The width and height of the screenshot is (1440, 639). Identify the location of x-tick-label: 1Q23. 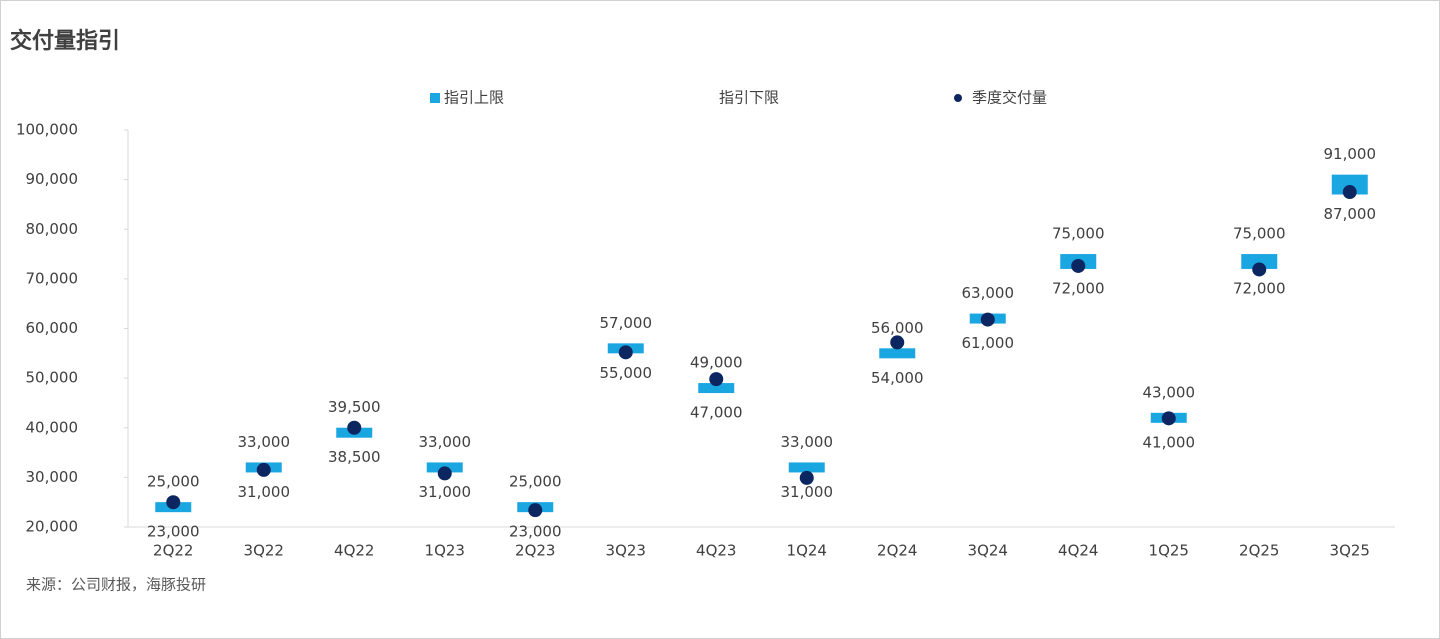
(445, 551).